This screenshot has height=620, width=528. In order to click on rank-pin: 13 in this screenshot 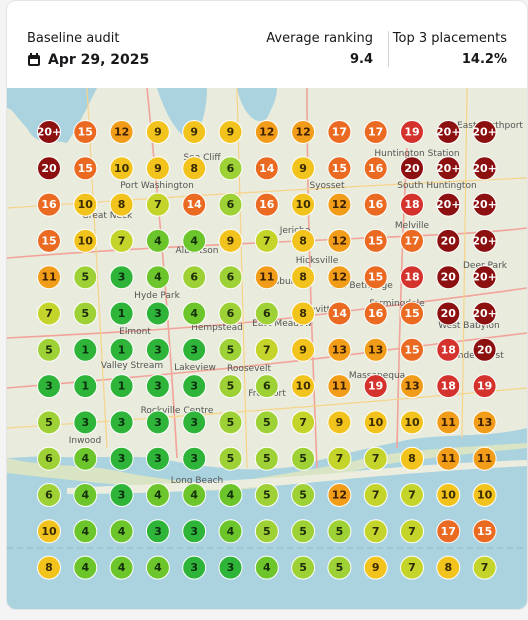, I will do `click(339, 349)`.